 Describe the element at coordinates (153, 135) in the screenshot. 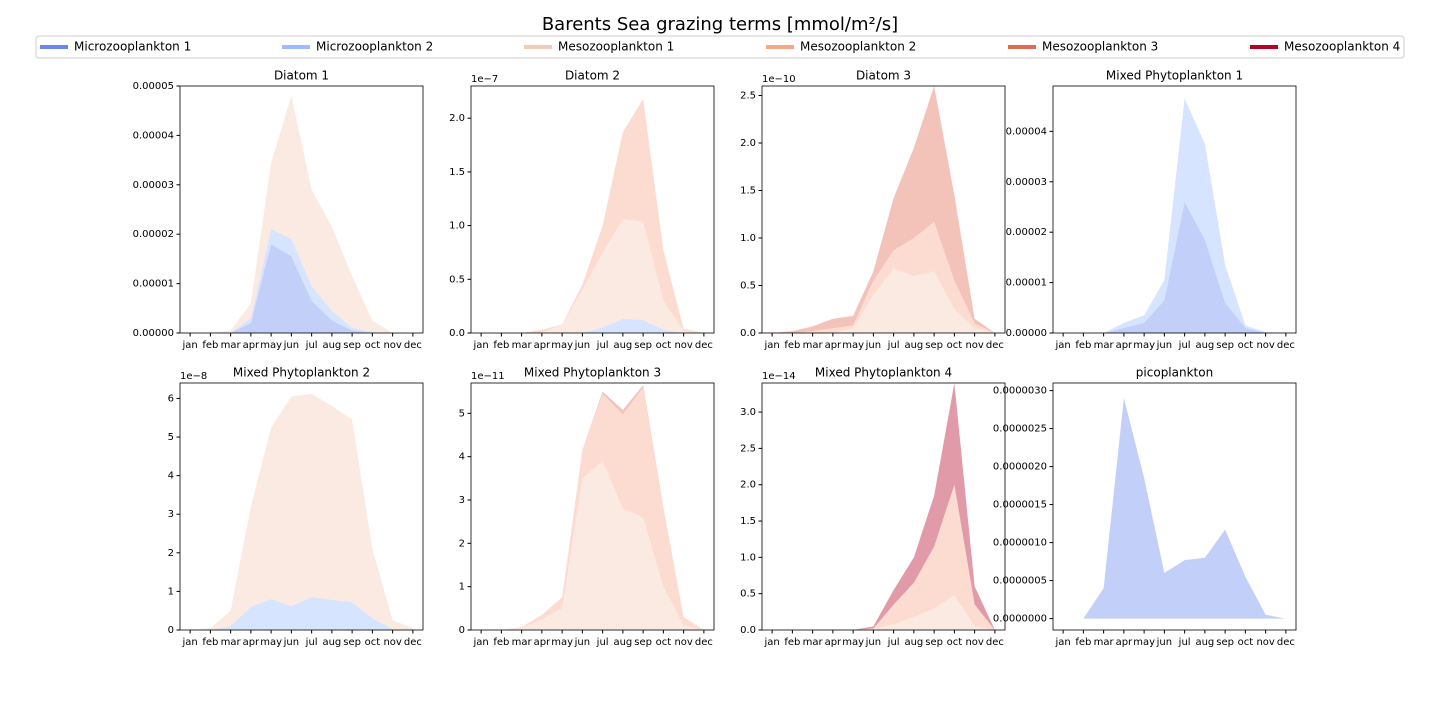

I see `y-tick-label: 0.00004` at that location.